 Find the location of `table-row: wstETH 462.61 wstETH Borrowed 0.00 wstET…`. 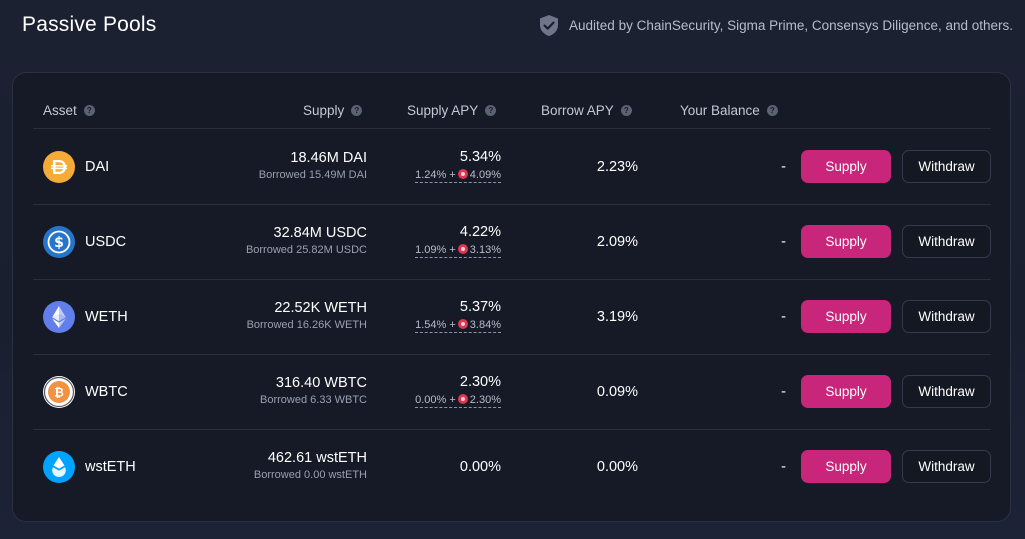

table-row: wstETH 462.61 wstETH Borrowed 0.00 wstET… is located at coordinates (512, 466).